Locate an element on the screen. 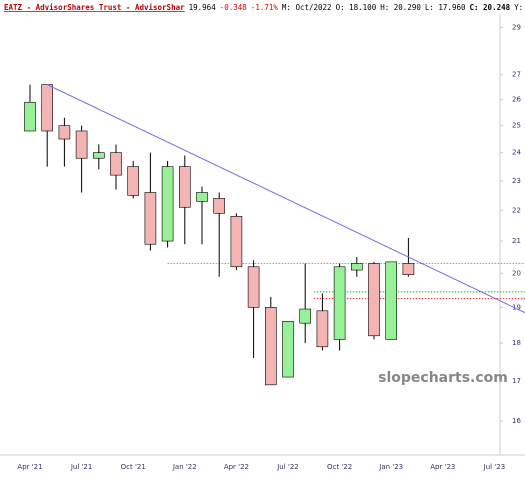 The width and height of the screenshot is (525, 480). y-tick-label: 20 is located at coordinates (516, 273).